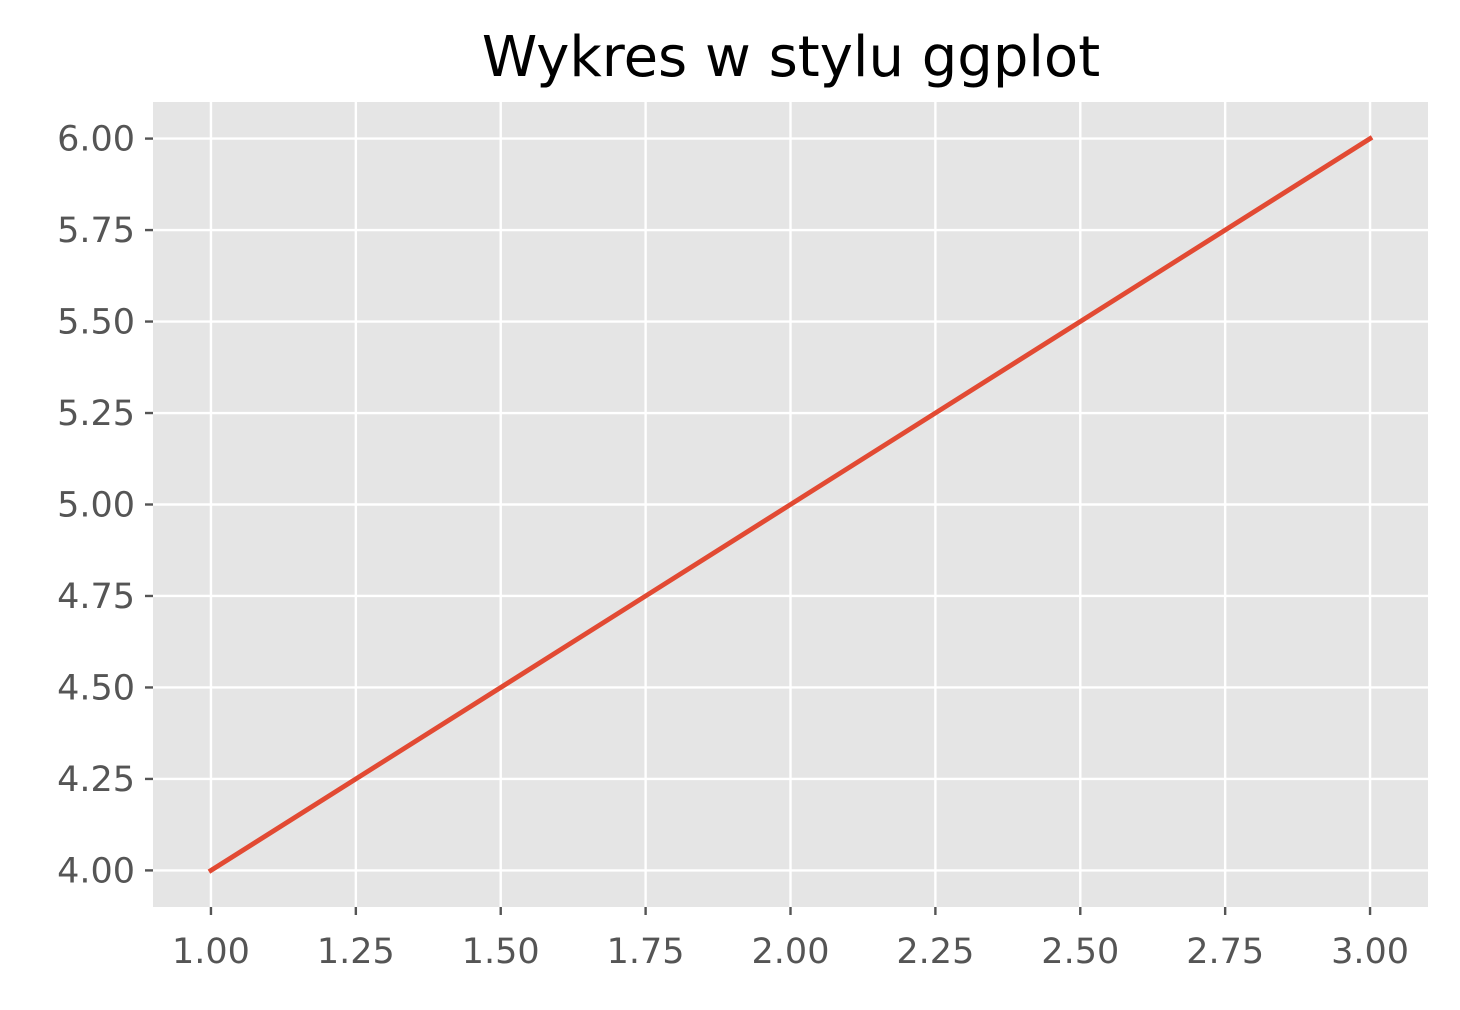 The height and width of the screenshot is (1010, 1460). I want to click on y-tick-label: 4.00, so click(96, 871).